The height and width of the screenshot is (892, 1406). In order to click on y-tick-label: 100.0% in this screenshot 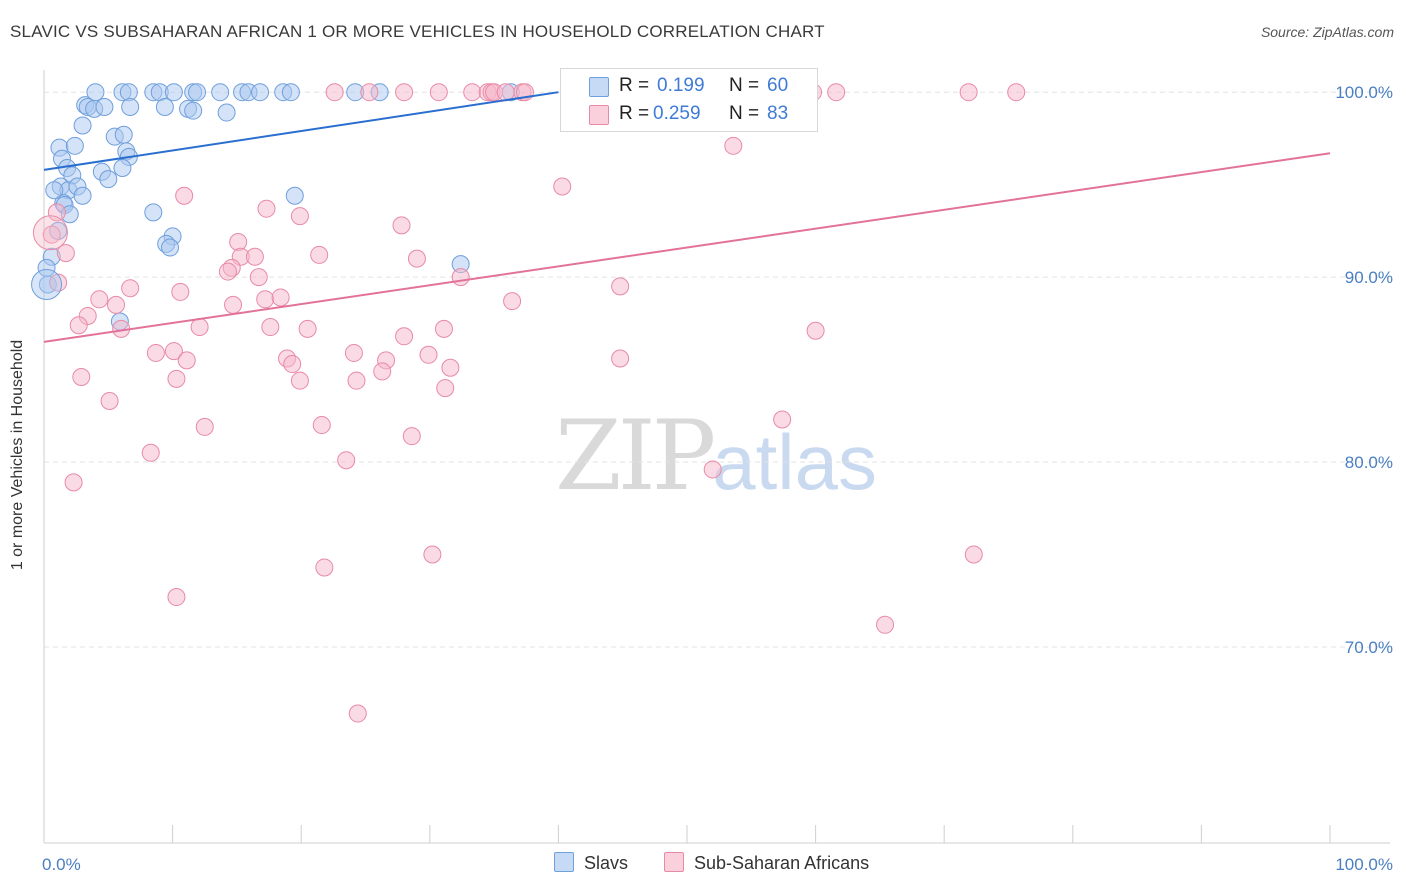, I will do `click(1364, 92)`.